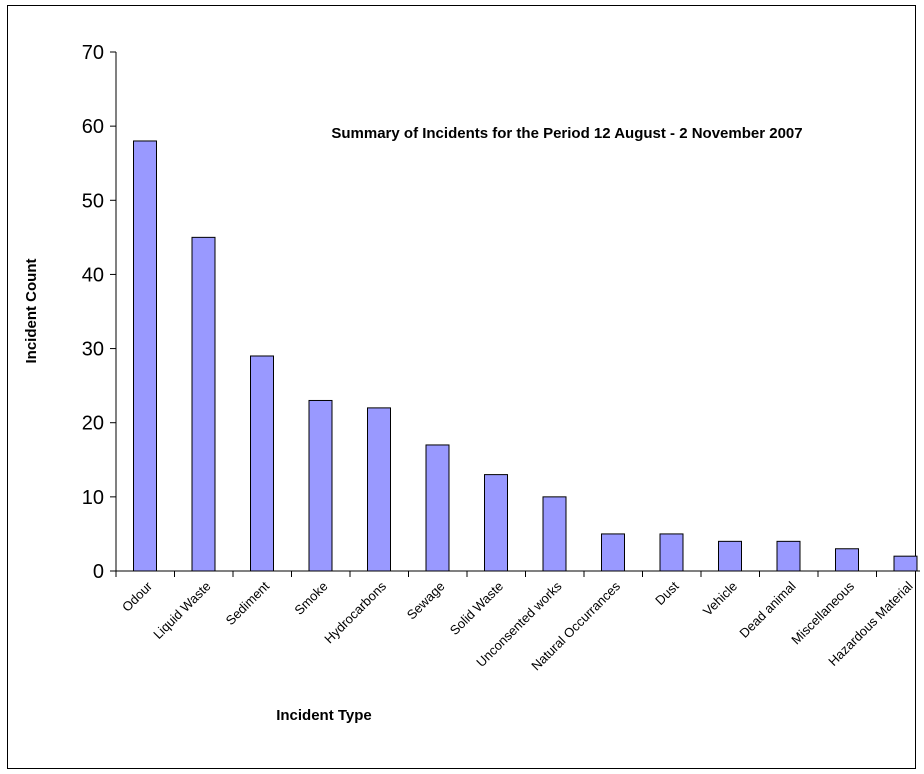 The height and width of the screenshot is (774, 924). Describe the element at coordinates (554, 534) in the screenshot. I see `bar-unconsented-works` at that location.